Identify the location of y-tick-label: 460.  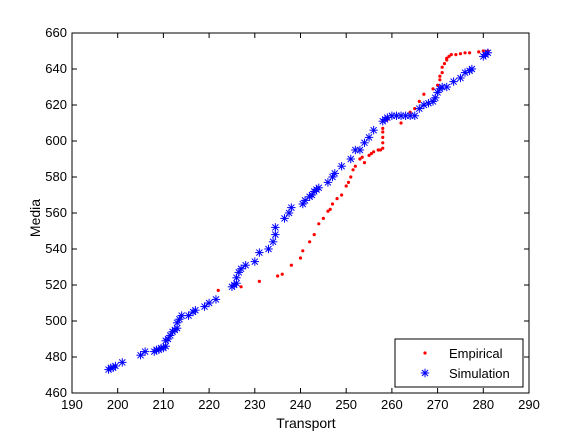
(56, 392).